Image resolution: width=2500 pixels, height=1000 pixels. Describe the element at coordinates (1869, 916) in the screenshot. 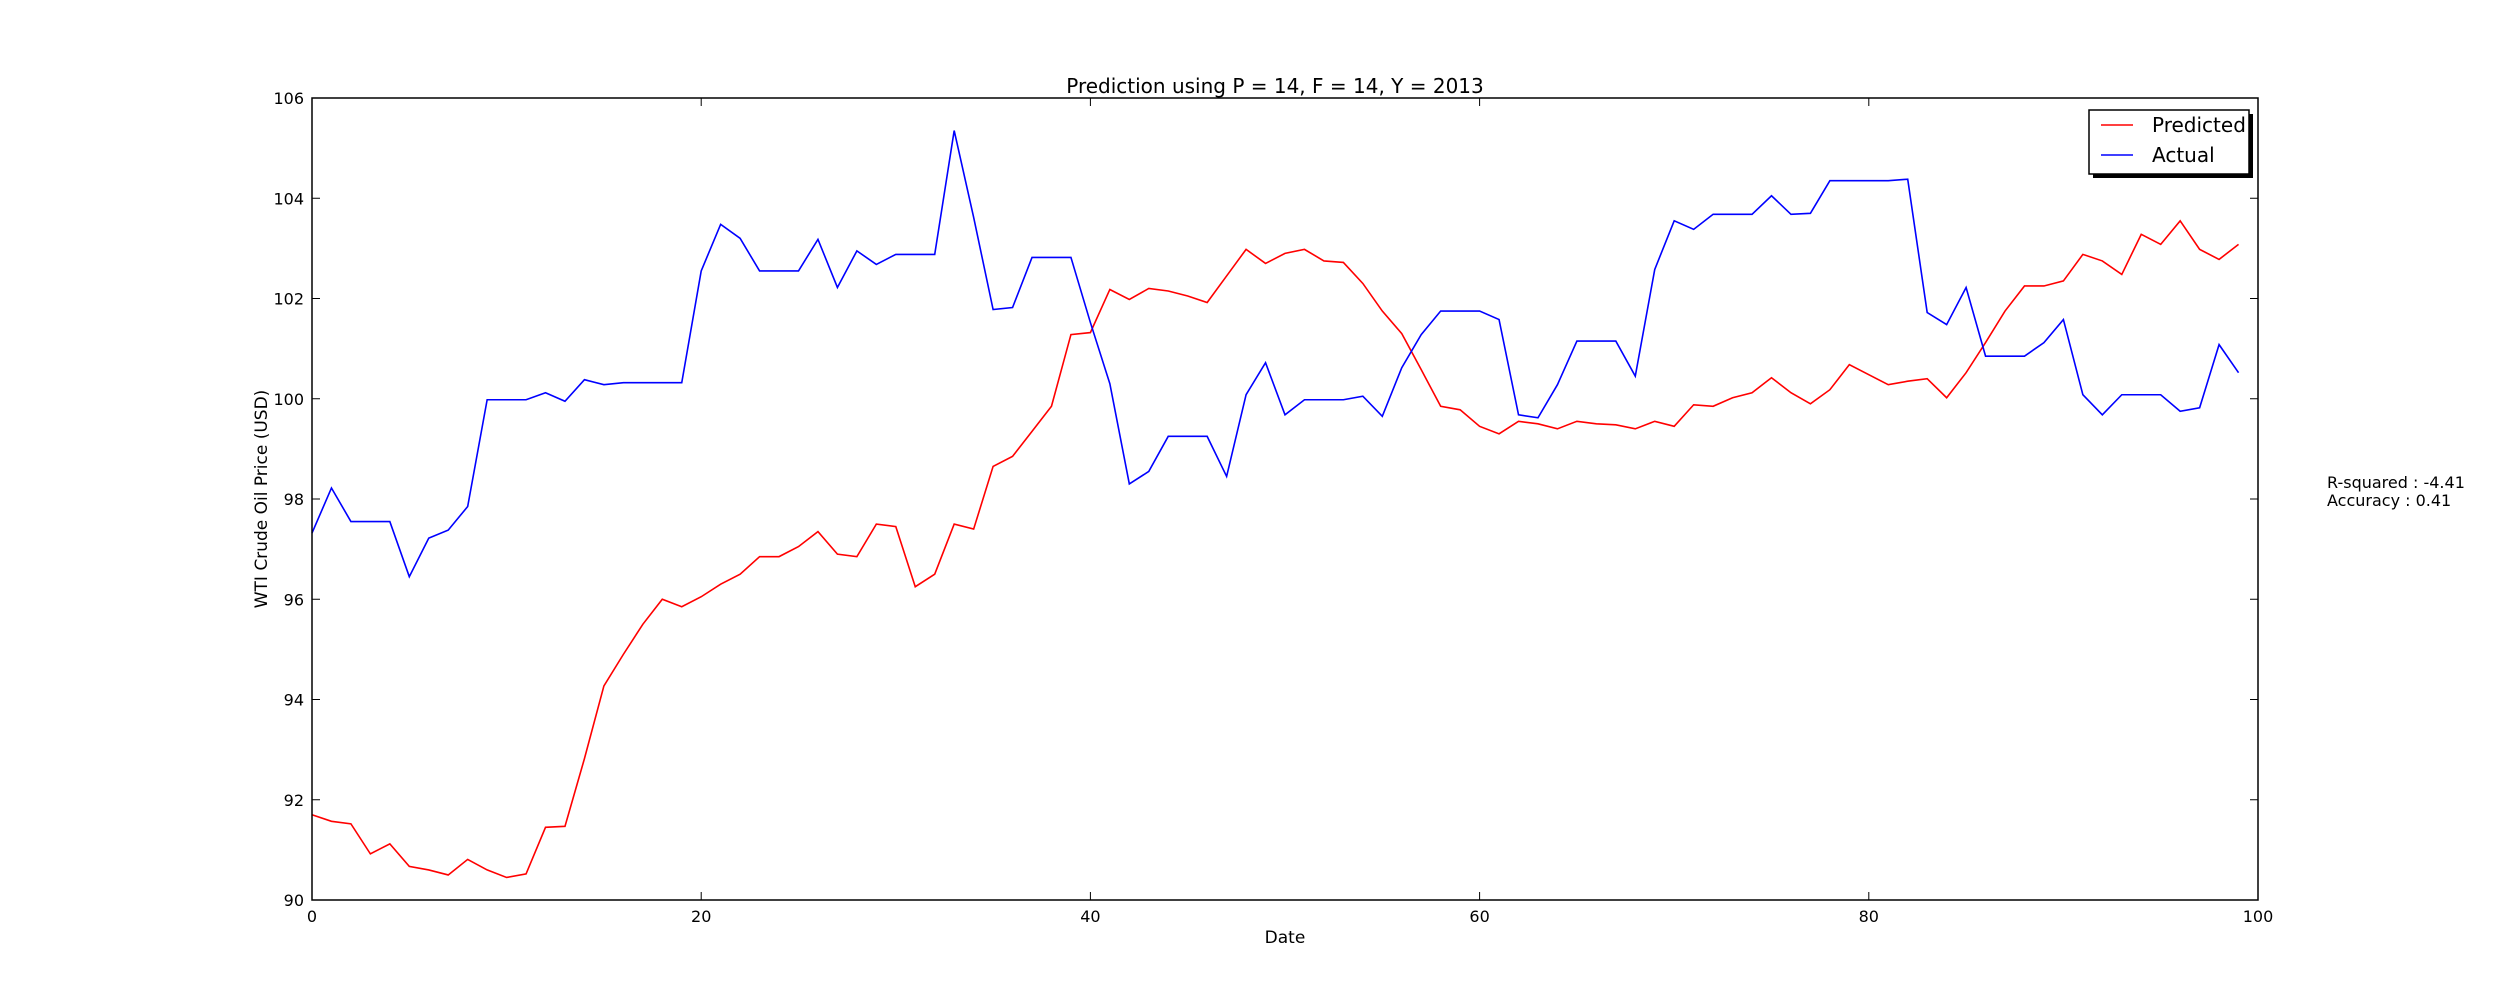

I see `x-tick-label: 80` at that location.